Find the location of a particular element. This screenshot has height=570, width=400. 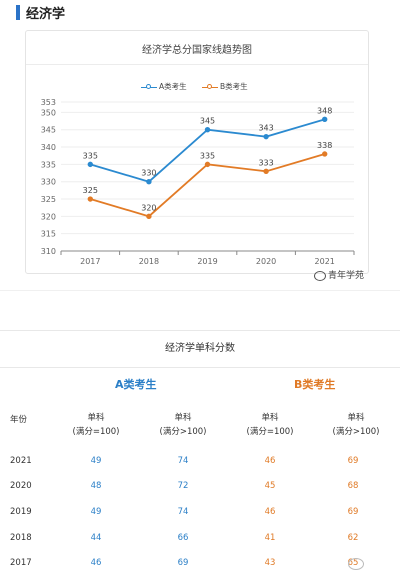

col-header-a1-line1: 单科 is located at coordinates (96, 418).